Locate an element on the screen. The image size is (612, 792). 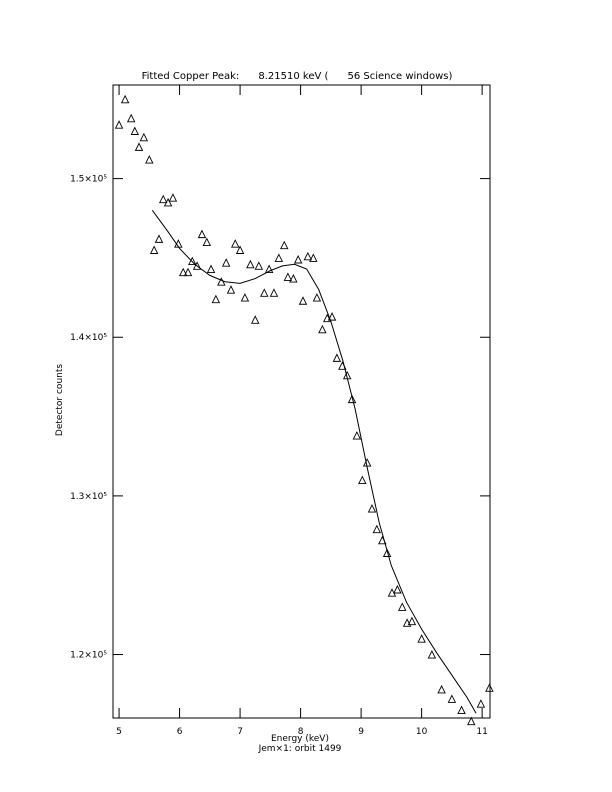
x-tick-label: 10 is located at coordinates (422, 732).